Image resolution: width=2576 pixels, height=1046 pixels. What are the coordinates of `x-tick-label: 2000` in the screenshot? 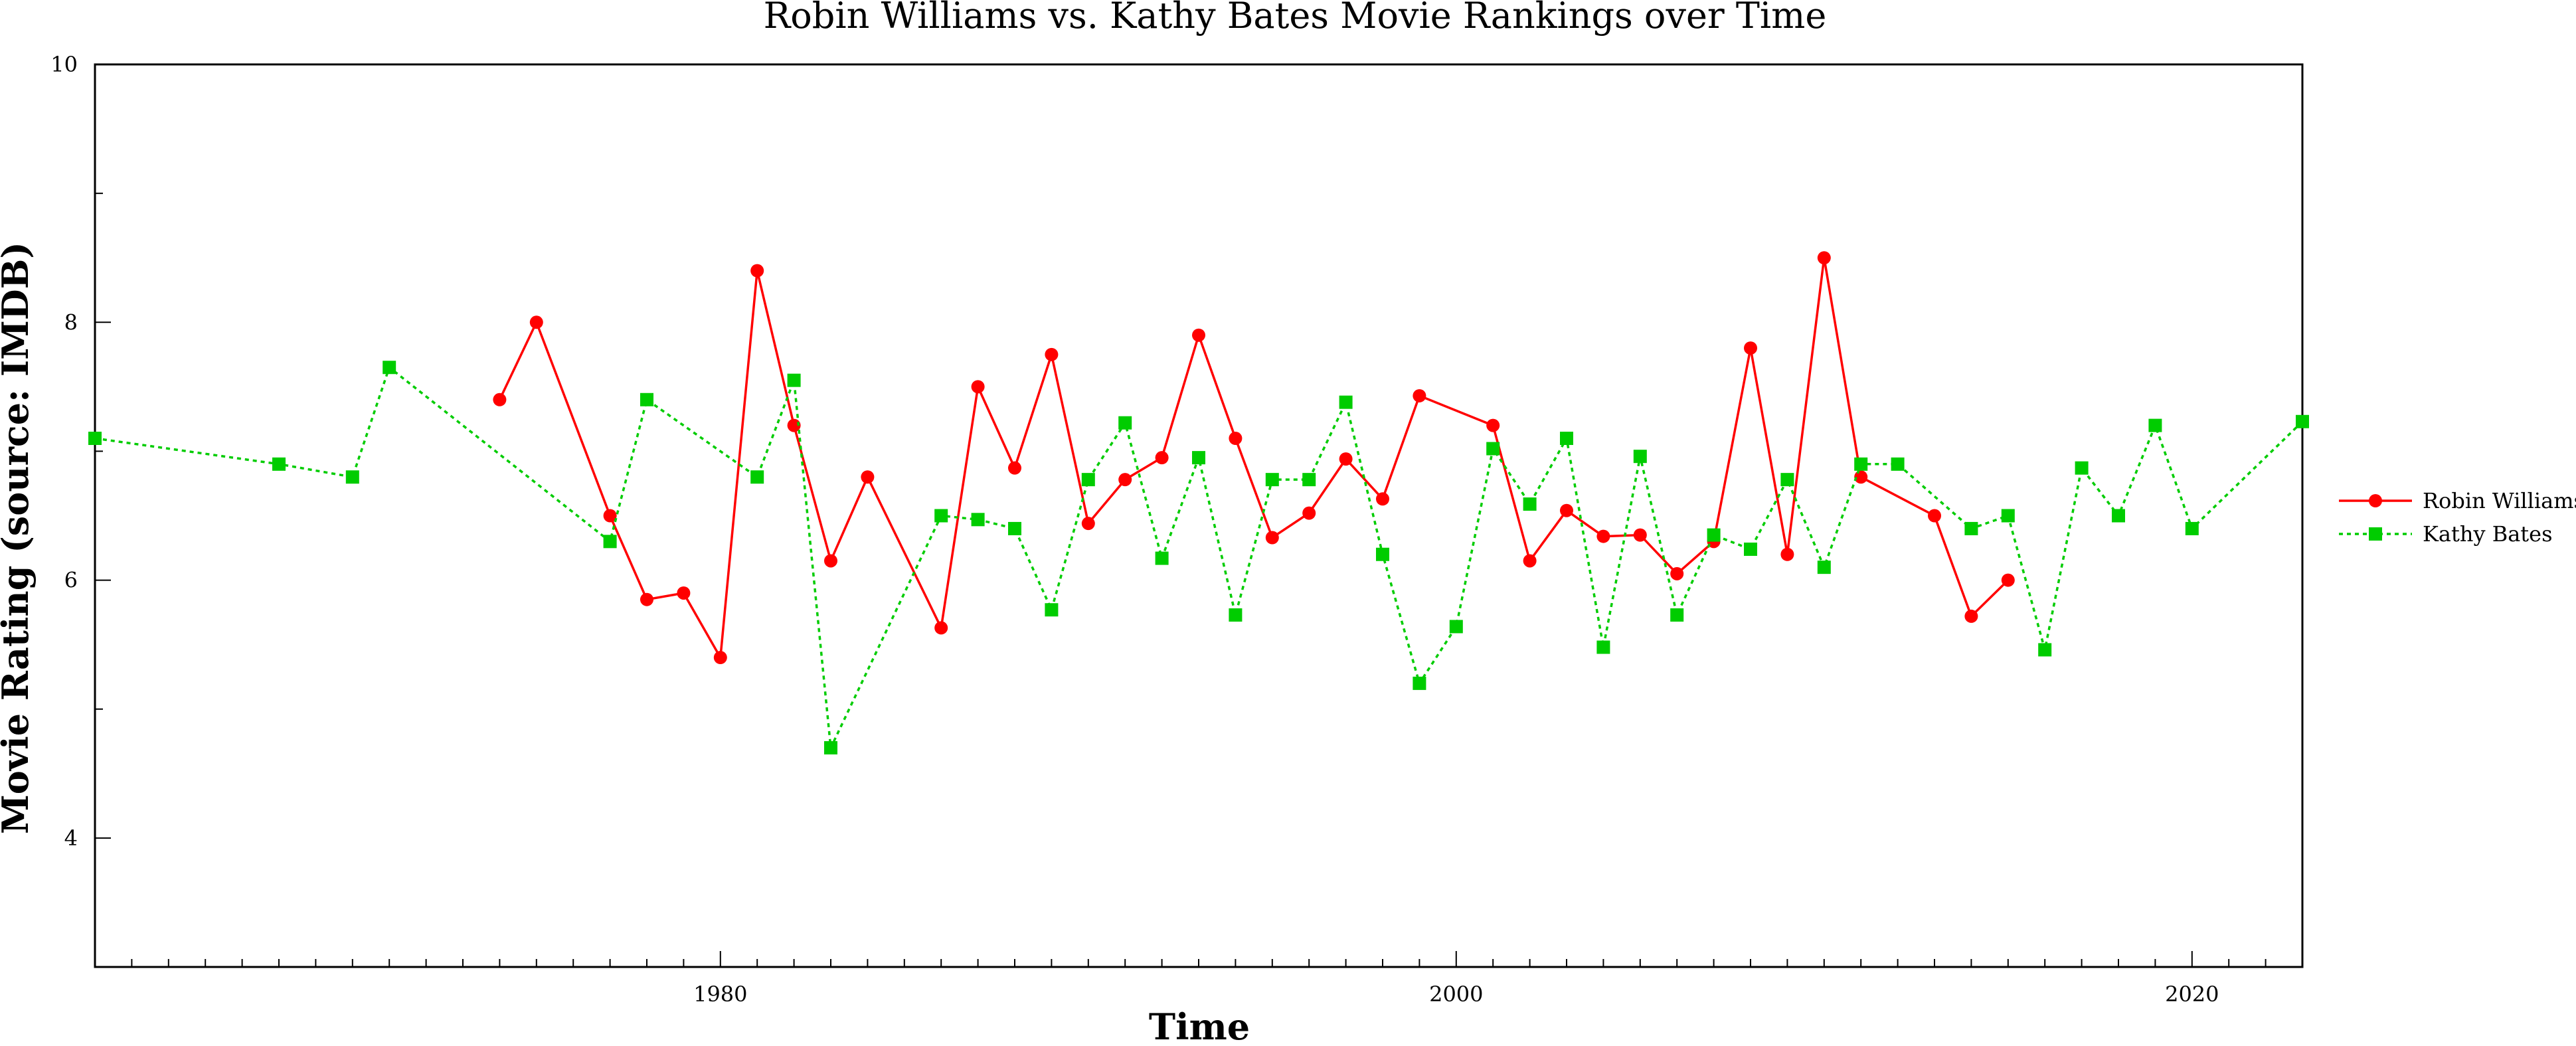 It's located at (1456, 994).